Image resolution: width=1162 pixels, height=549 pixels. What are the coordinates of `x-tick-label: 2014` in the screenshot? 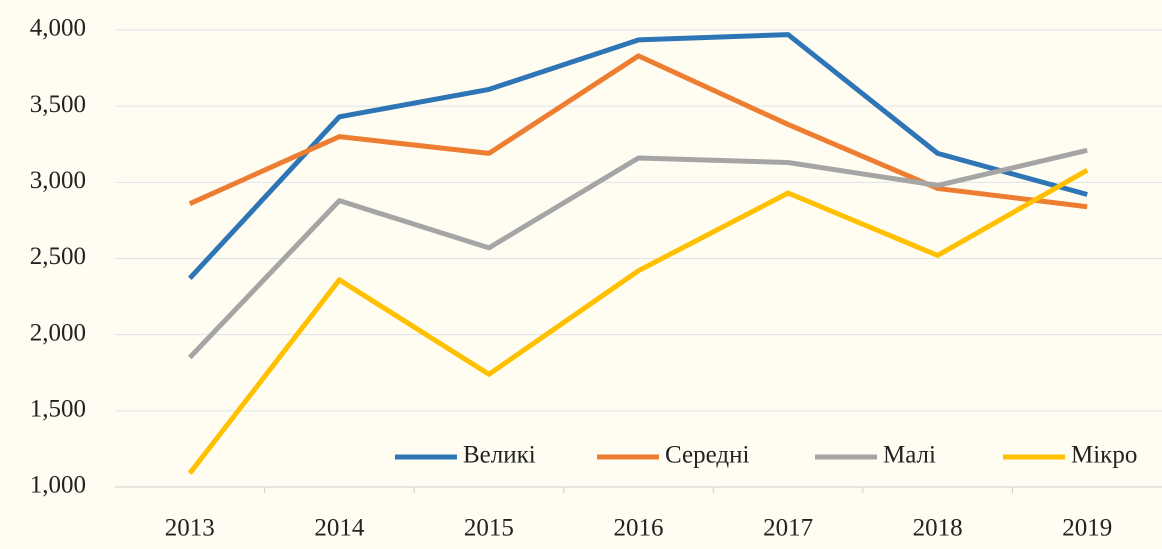 It's located at (339, 528).